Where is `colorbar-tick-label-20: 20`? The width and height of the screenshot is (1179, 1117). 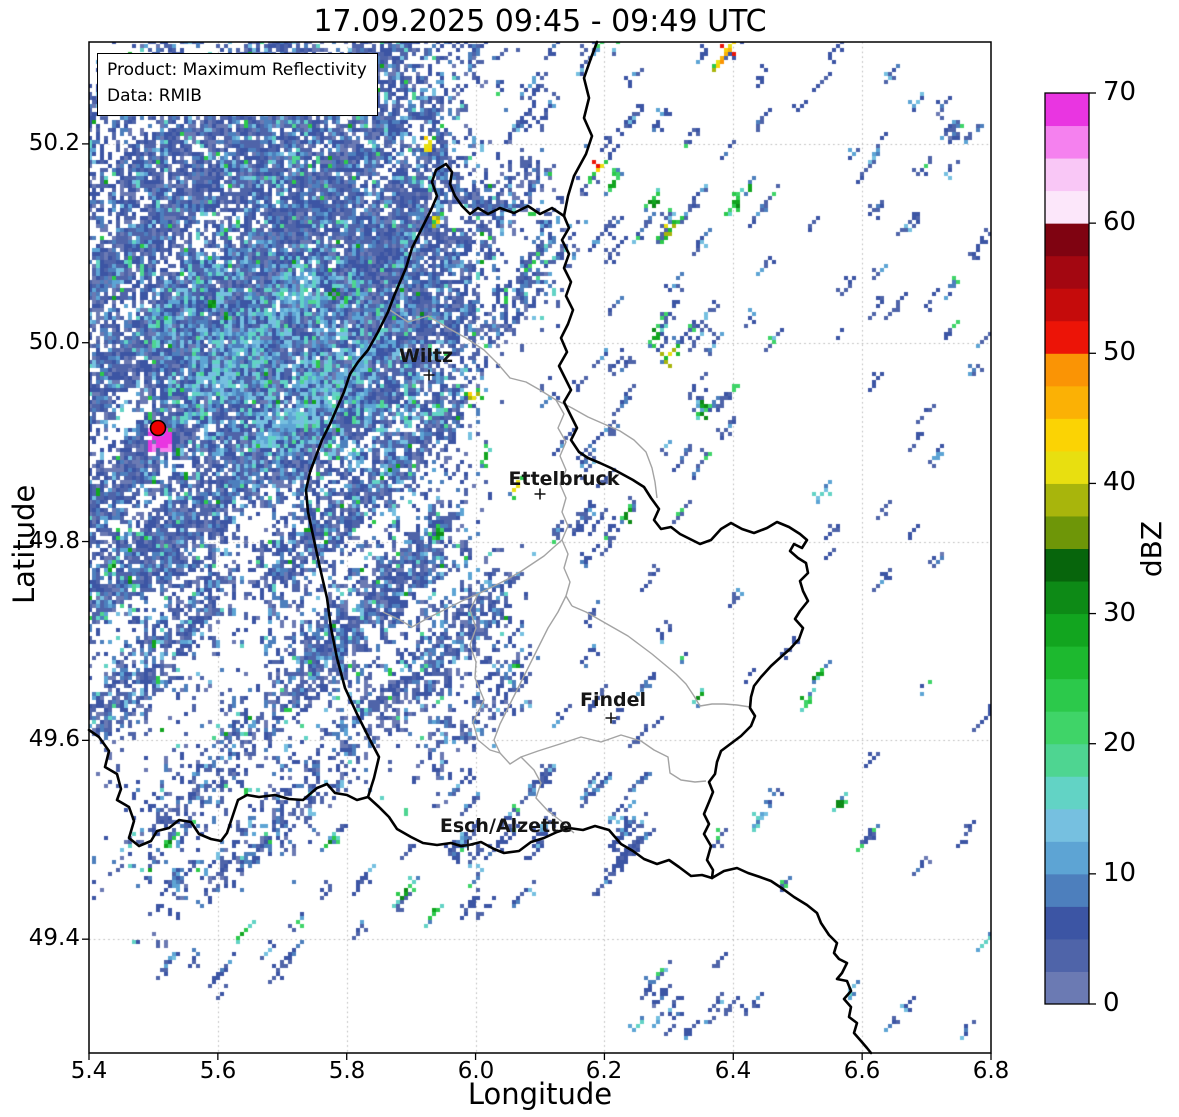 colorbar-tick-label-20: 20 is located at coordinates (1120, 743).